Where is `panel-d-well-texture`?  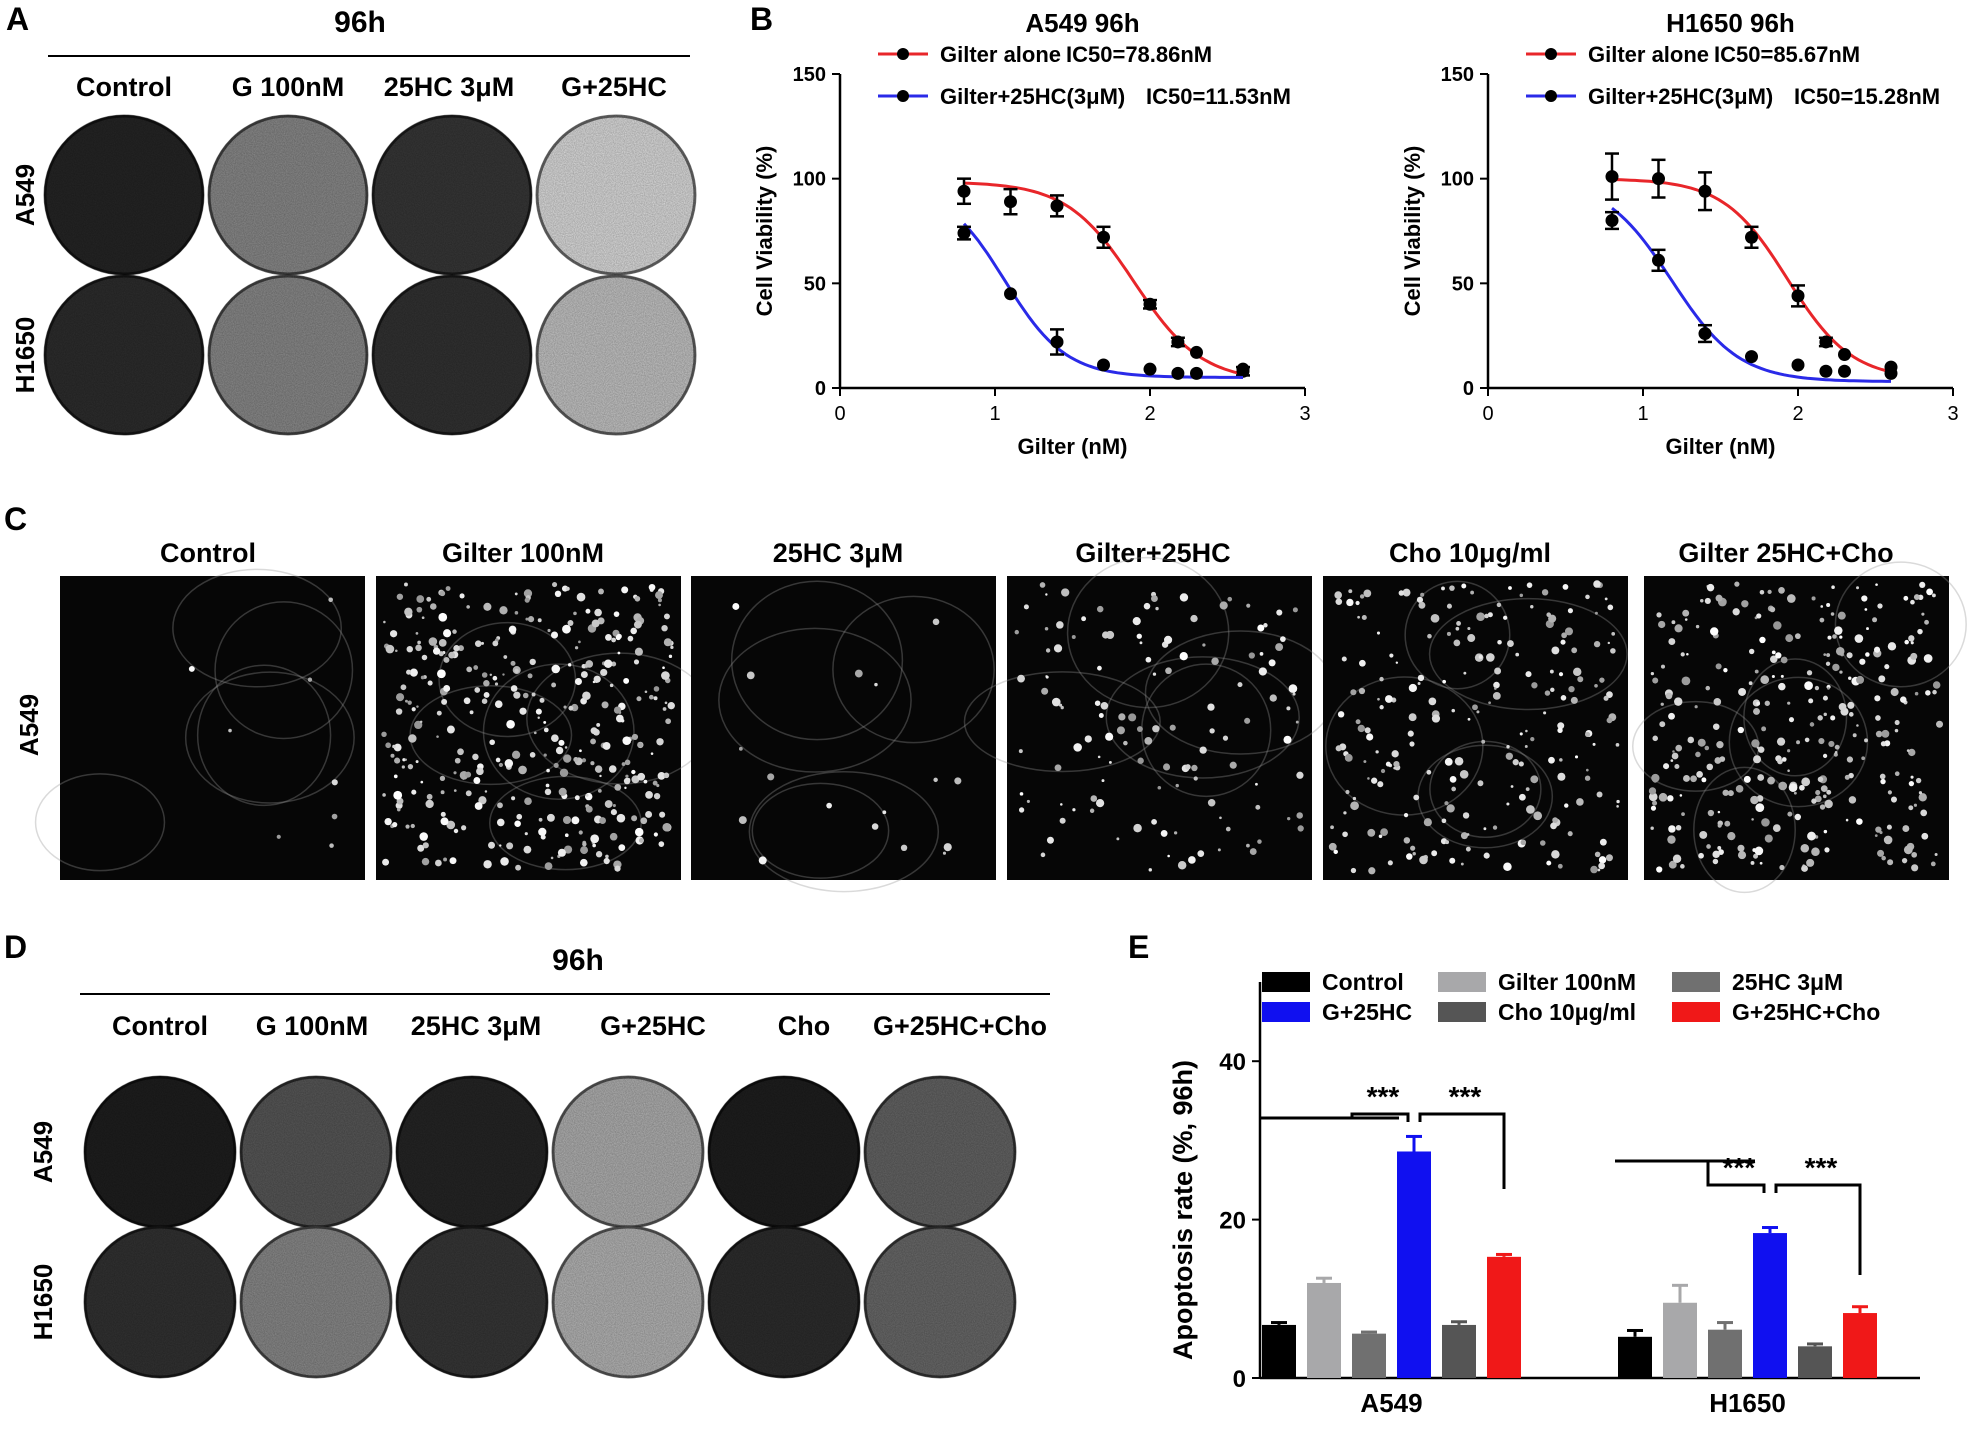
panel-d-well-texture is located at coordinates (160, 1152).